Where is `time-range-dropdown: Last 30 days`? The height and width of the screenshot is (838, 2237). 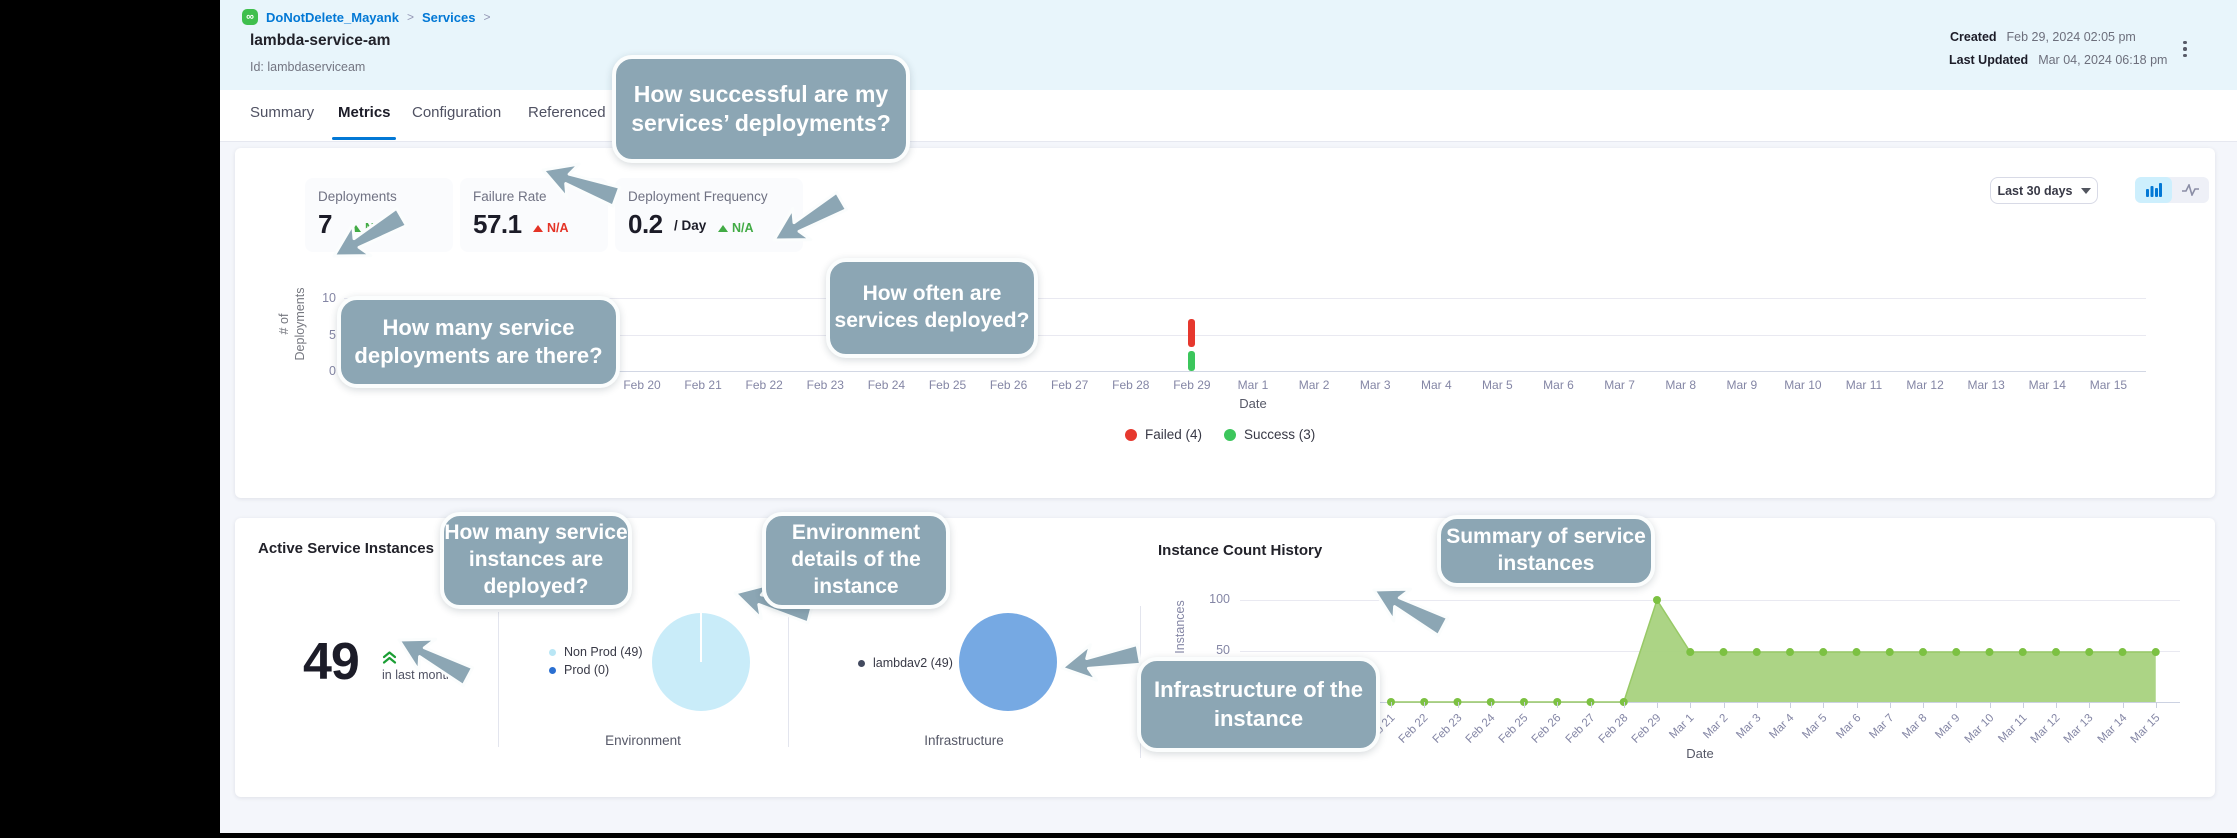 time-range-dropdown: Last 30 days is located at coordinates (2044, 190).